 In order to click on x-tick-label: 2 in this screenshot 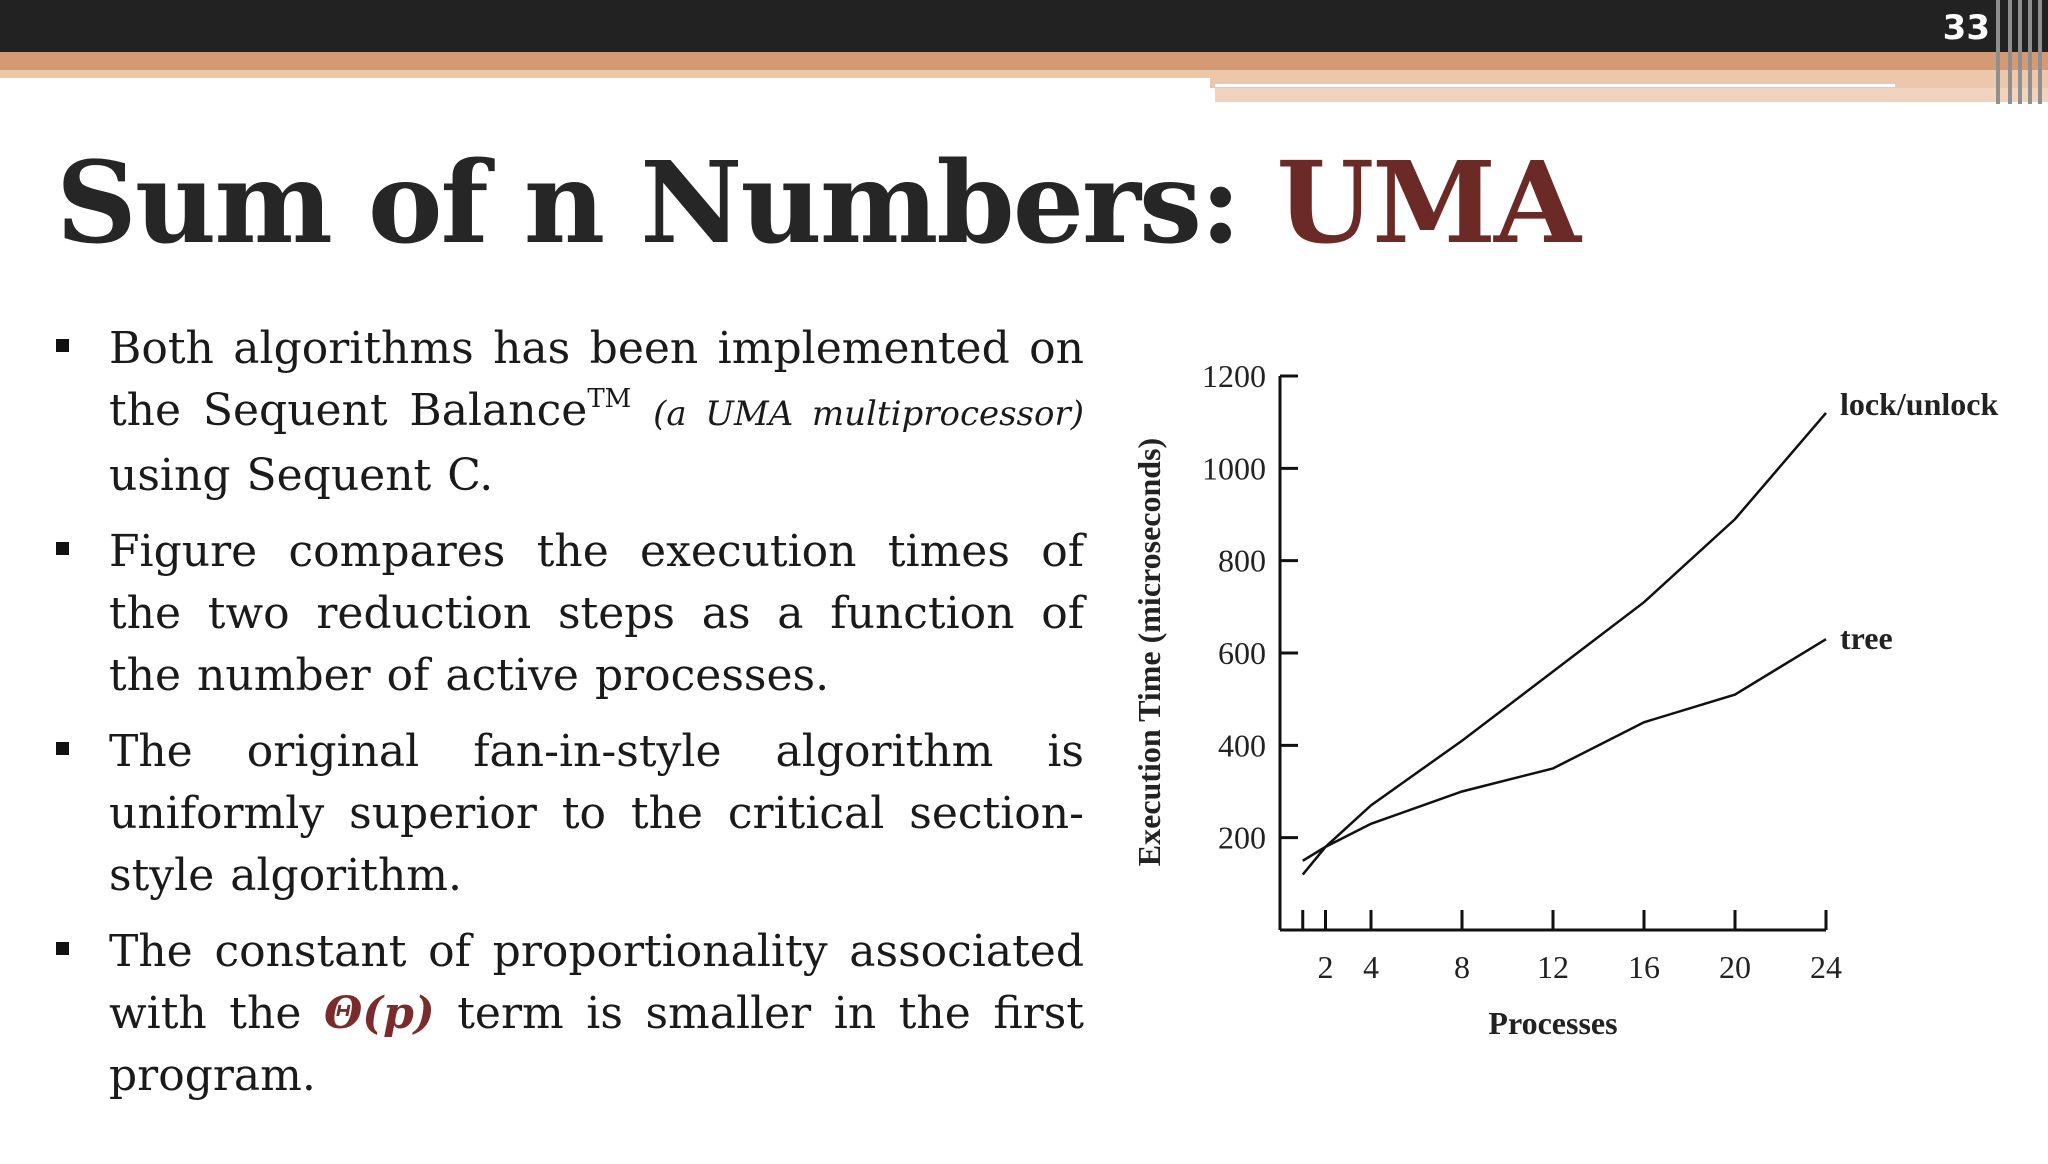, I will do `click(1326, 967)`.